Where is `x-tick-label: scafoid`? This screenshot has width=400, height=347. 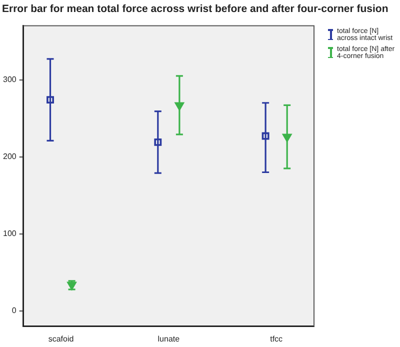 x-tick-label: scafoid is located at coordinates (61, 339).